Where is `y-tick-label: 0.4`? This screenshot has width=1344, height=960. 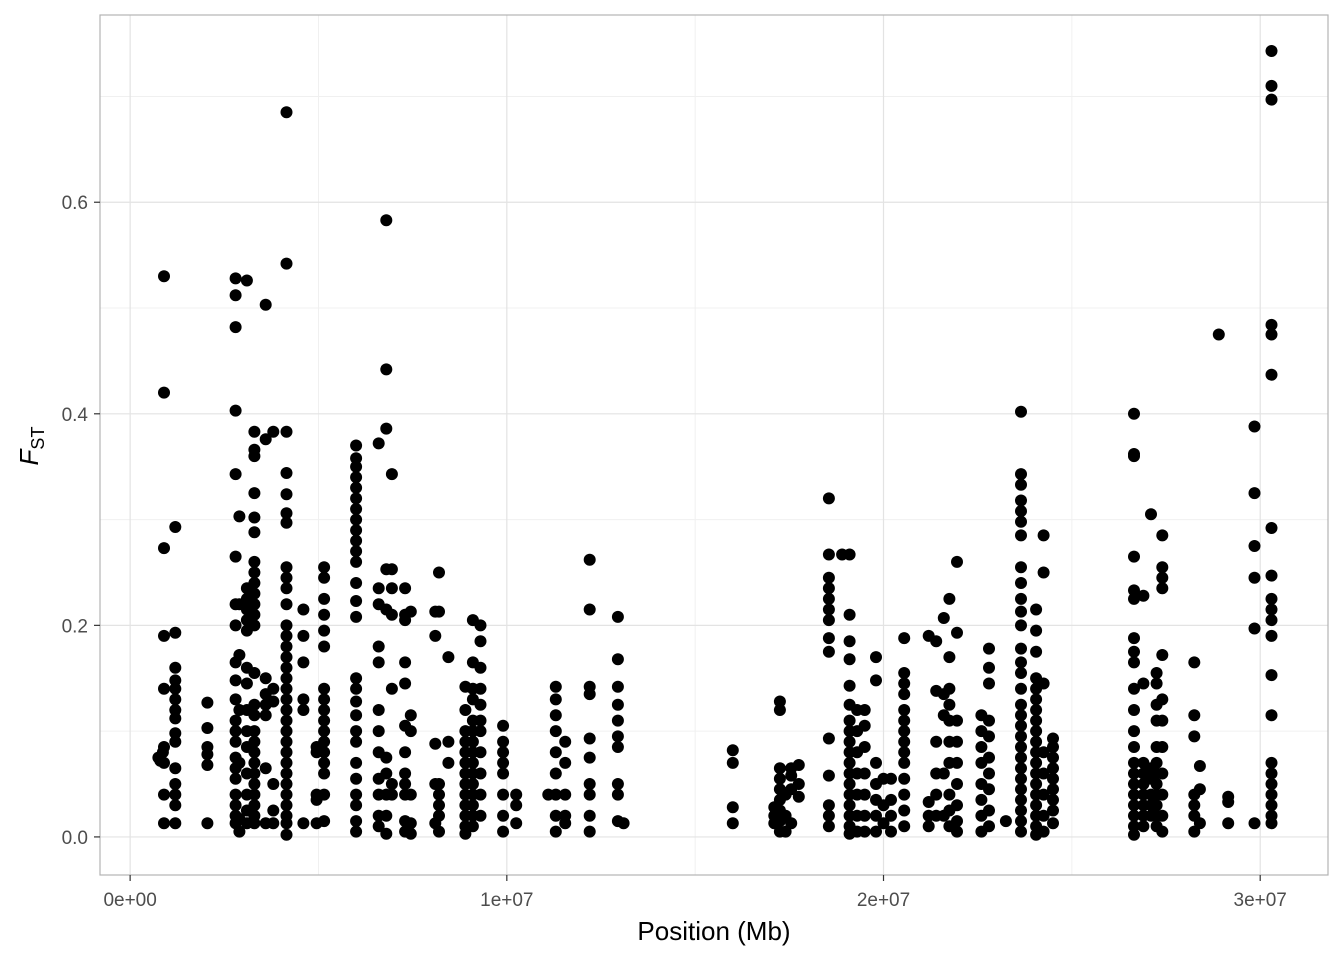
y-tick-label: 0.4 is located at coordinates (75, 415).